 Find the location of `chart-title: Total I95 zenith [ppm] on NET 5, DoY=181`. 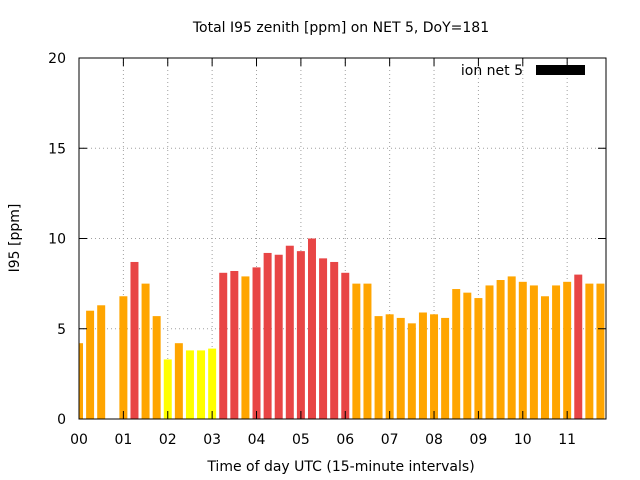

chart-title: Total I95 zenith [ppm] on NET 5, DoY=181 is located at coordinates (340, 28).